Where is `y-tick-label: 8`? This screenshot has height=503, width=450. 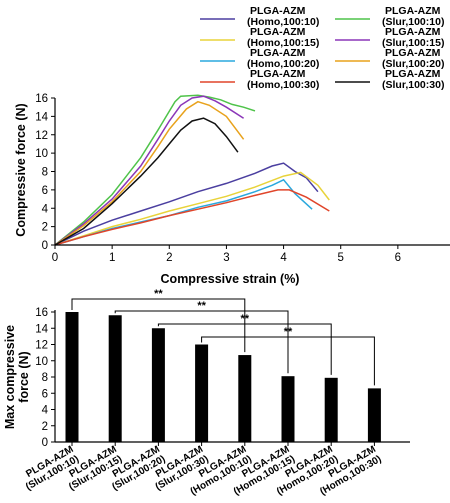 y-tick-label: 8 is located at coordinates (45, 173).